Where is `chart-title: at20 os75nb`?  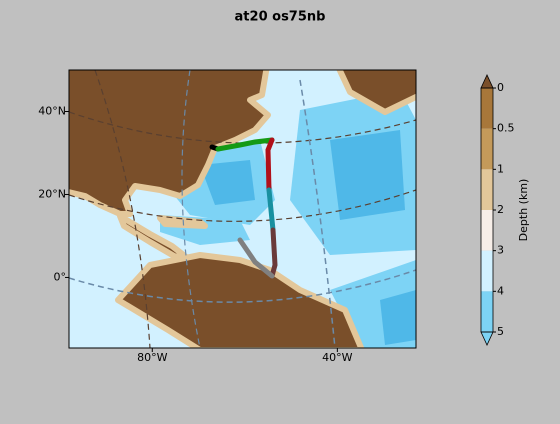
chart-title: at20 os75nb is located at coordinates (280, 17).